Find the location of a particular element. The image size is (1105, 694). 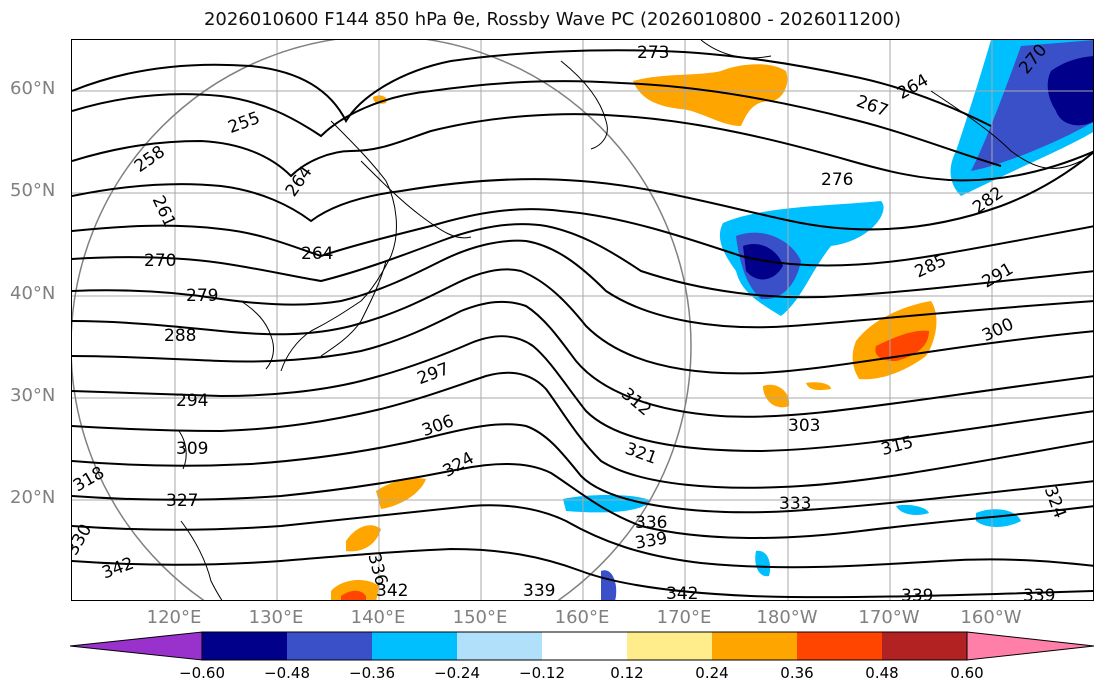

lat-label-60n: 60°N is located at coordinates (33, 88).